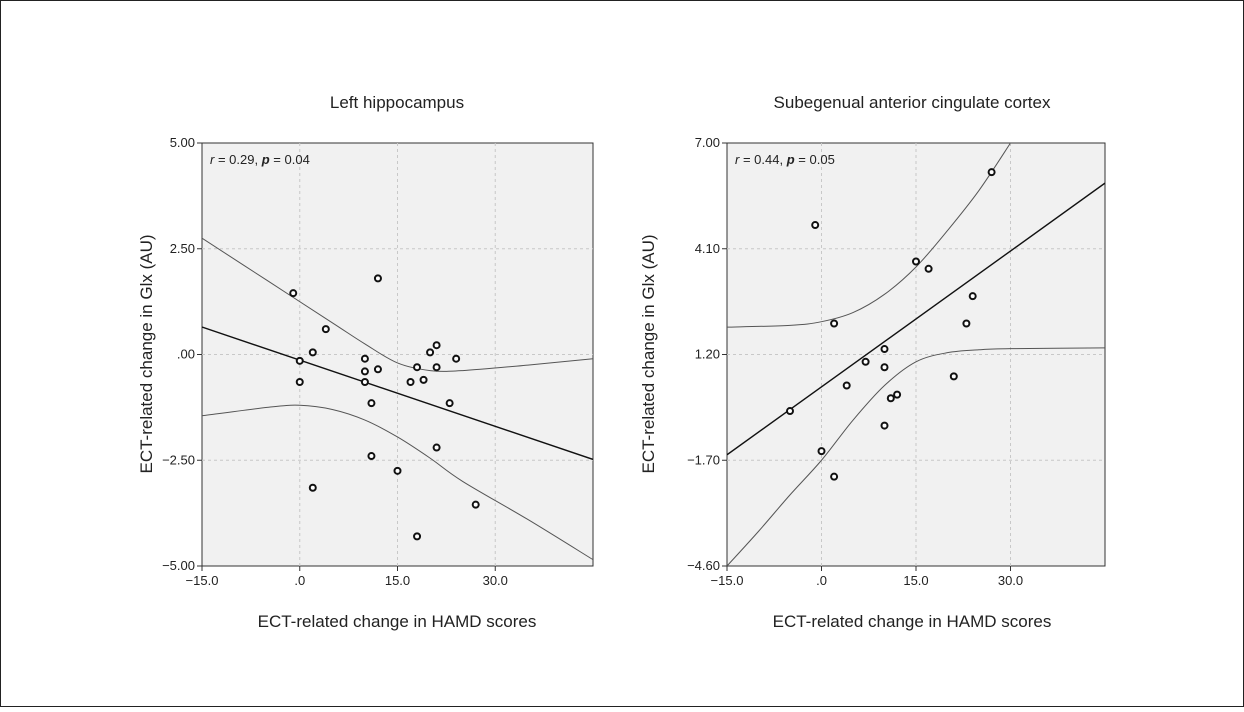  I want to click on y-tick-label: −4.60, so click(703, 565).